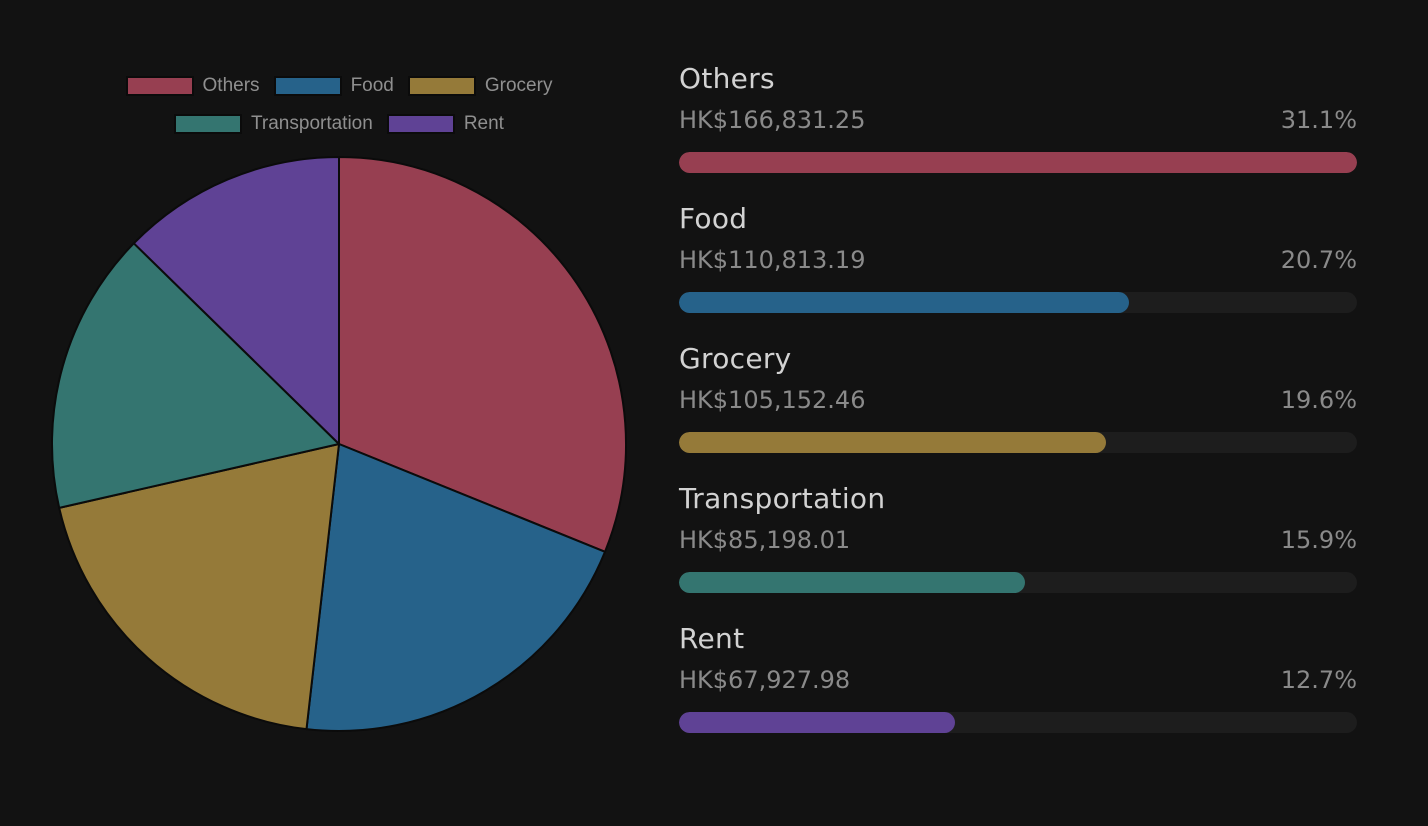 The height and width of the screenshot is (826, 1428). I want to click on category-amount: HK$85,198.01, so click(765, 540).